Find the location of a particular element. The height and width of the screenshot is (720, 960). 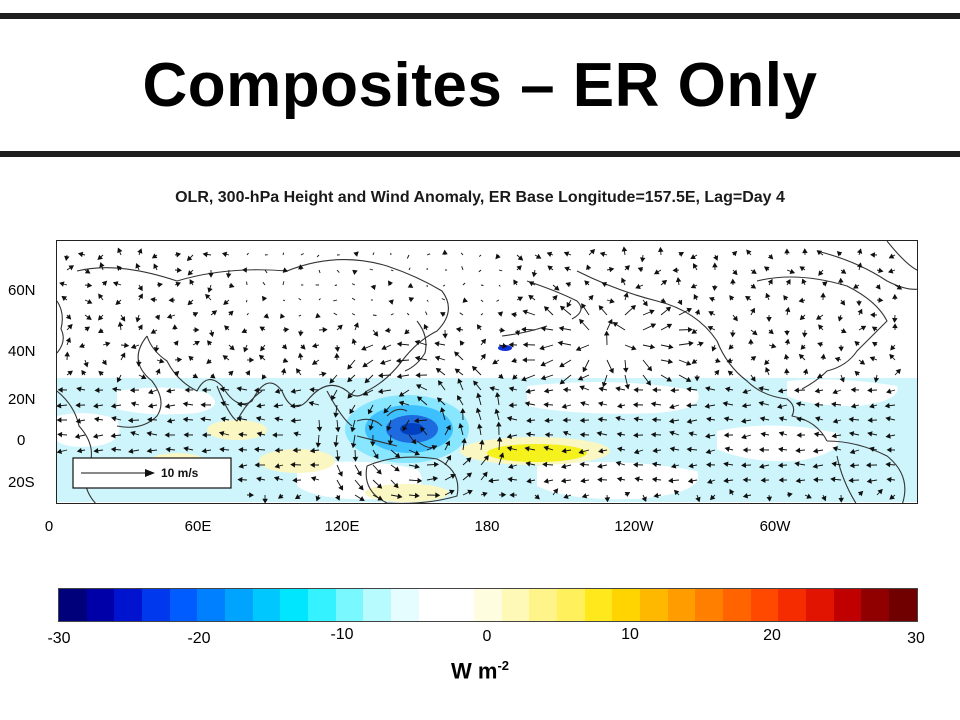

lat-label-20n: 20N is located at coordinates (22, 399).